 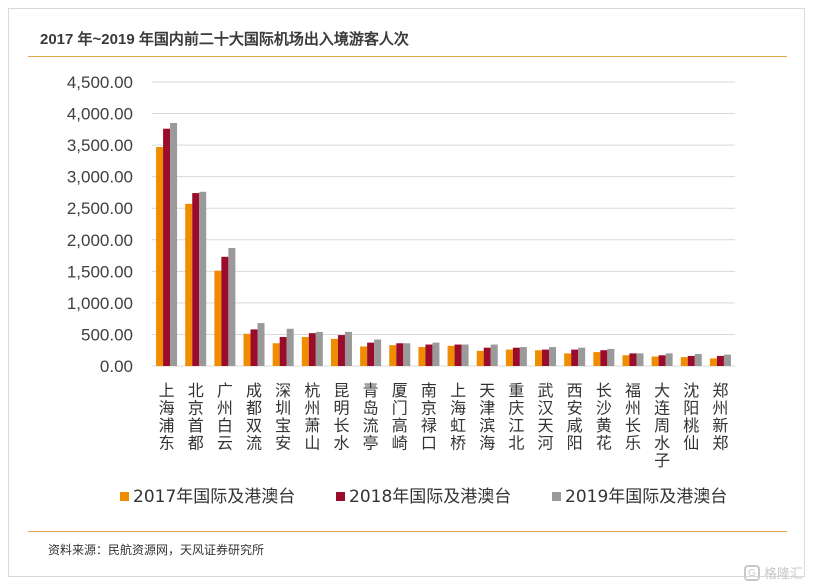 I want to click on y-tick-label: 4,000.00, so click(x=100, y=114).